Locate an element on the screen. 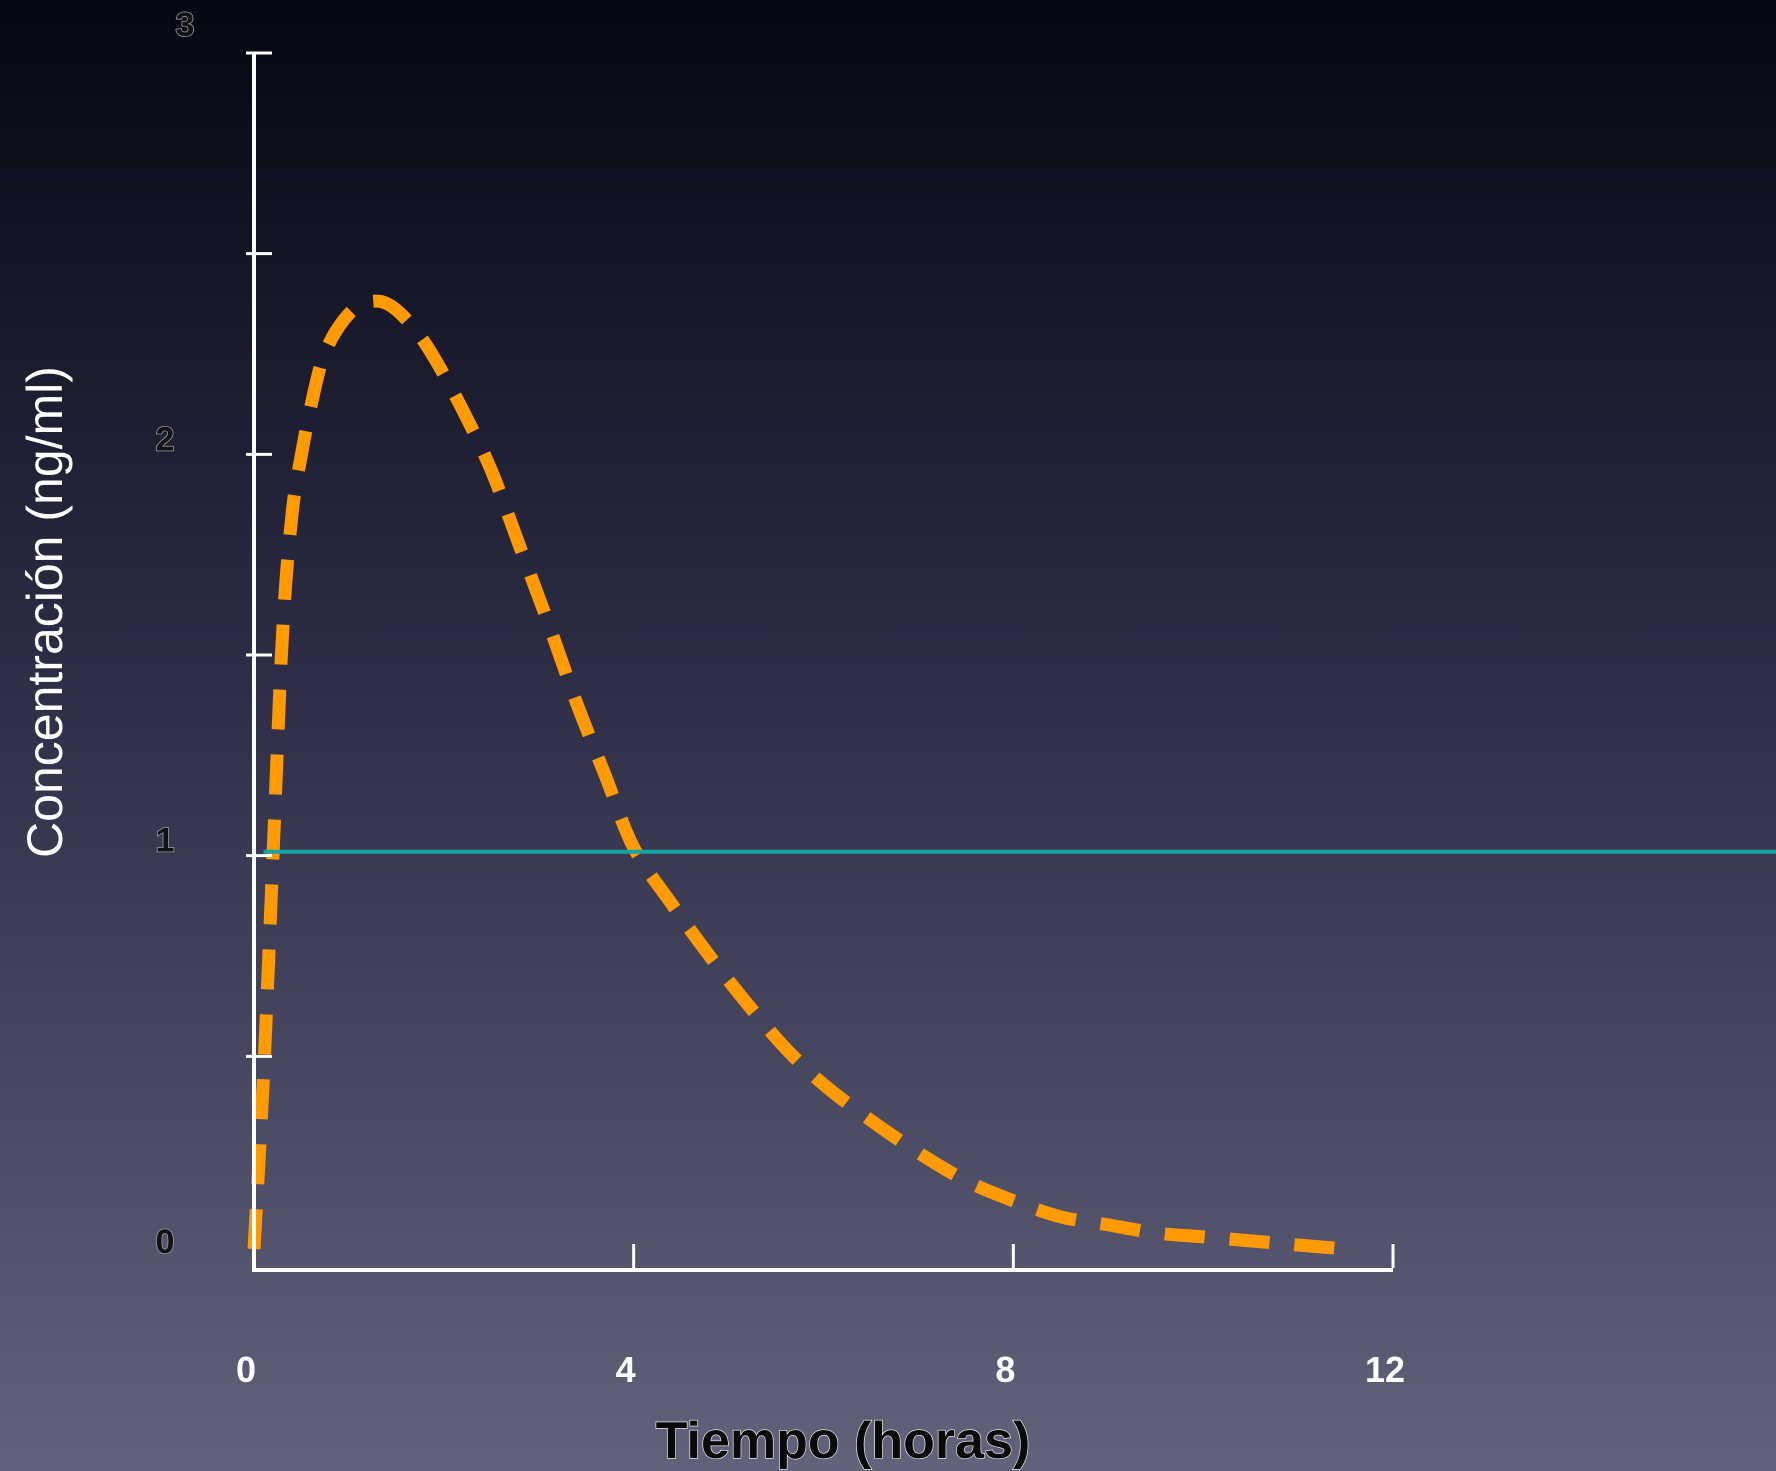  x-tick-label: 12 is located at coordinates (1385, 1369).